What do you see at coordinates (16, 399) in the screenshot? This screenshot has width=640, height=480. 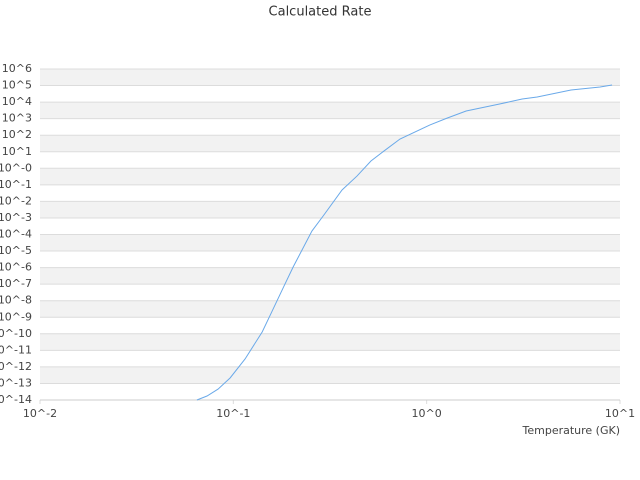 I see `y-tick-label: 10^-14` at bounding box center [16, 399].